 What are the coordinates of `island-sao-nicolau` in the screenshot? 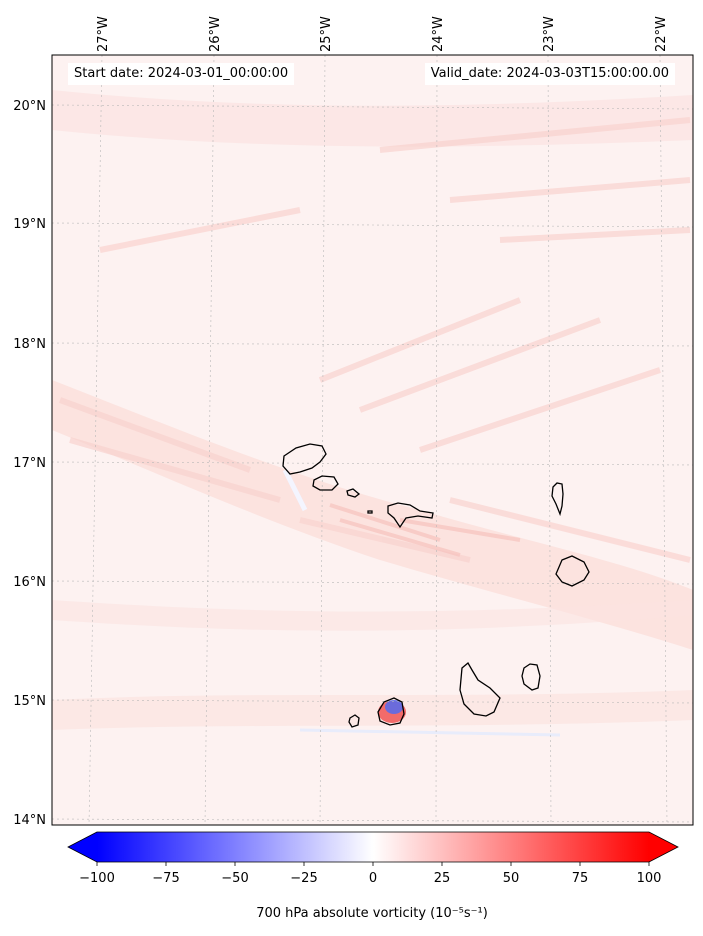 It's located at (410, 515).